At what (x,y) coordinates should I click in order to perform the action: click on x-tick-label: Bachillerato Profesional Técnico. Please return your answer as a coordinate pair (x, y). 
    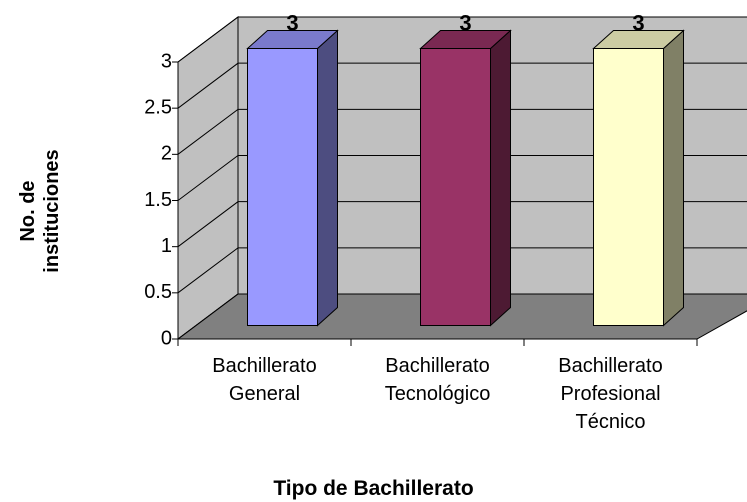
    Looking at the image, I should click on (610, 394).